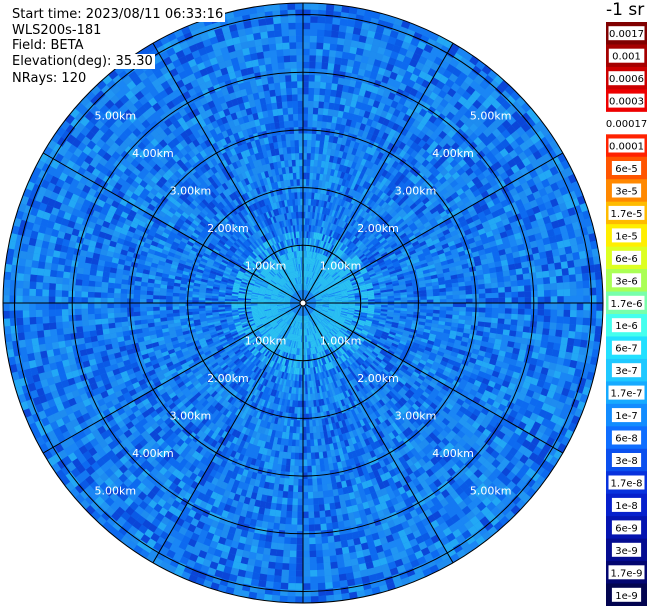 This screenshot has width=647, height=607. What do you see at coordinates (48, 45) in the screenshot?
I see `field-label: Field: BETA` at bounding box center [48, 45].